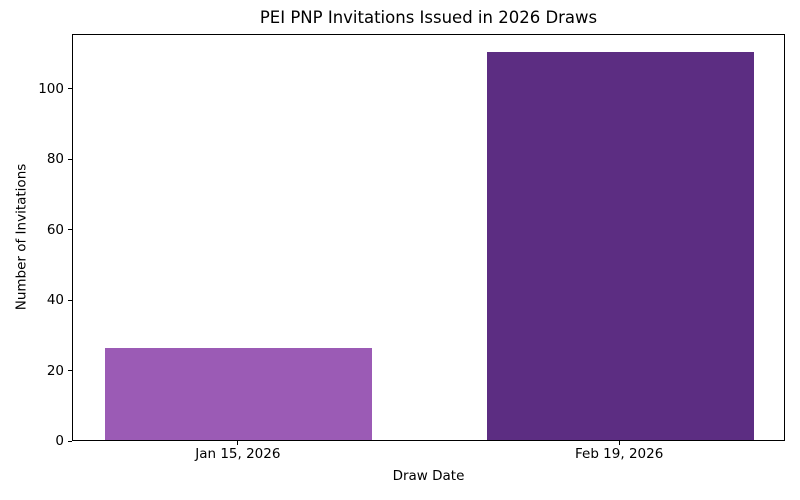  What do you see at coordinates (21, 237) in the screenshot?
I see `y-axis-label: Number of Invitations` at bounding box center [21, 237].